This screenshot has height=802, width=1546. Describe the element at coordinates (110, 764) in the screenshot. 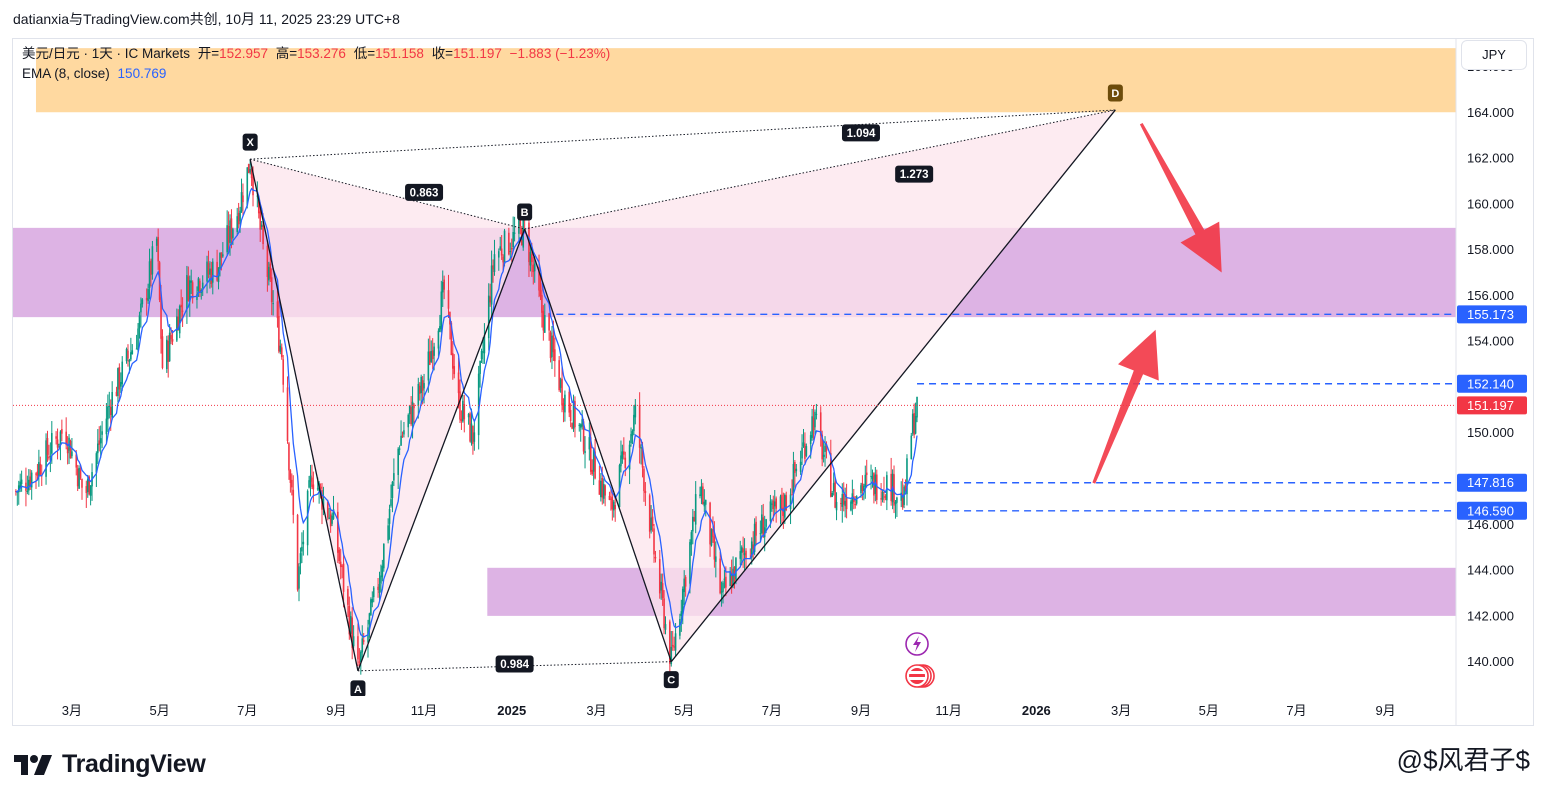

I see `tradingview-logo: TradingView` at that location.